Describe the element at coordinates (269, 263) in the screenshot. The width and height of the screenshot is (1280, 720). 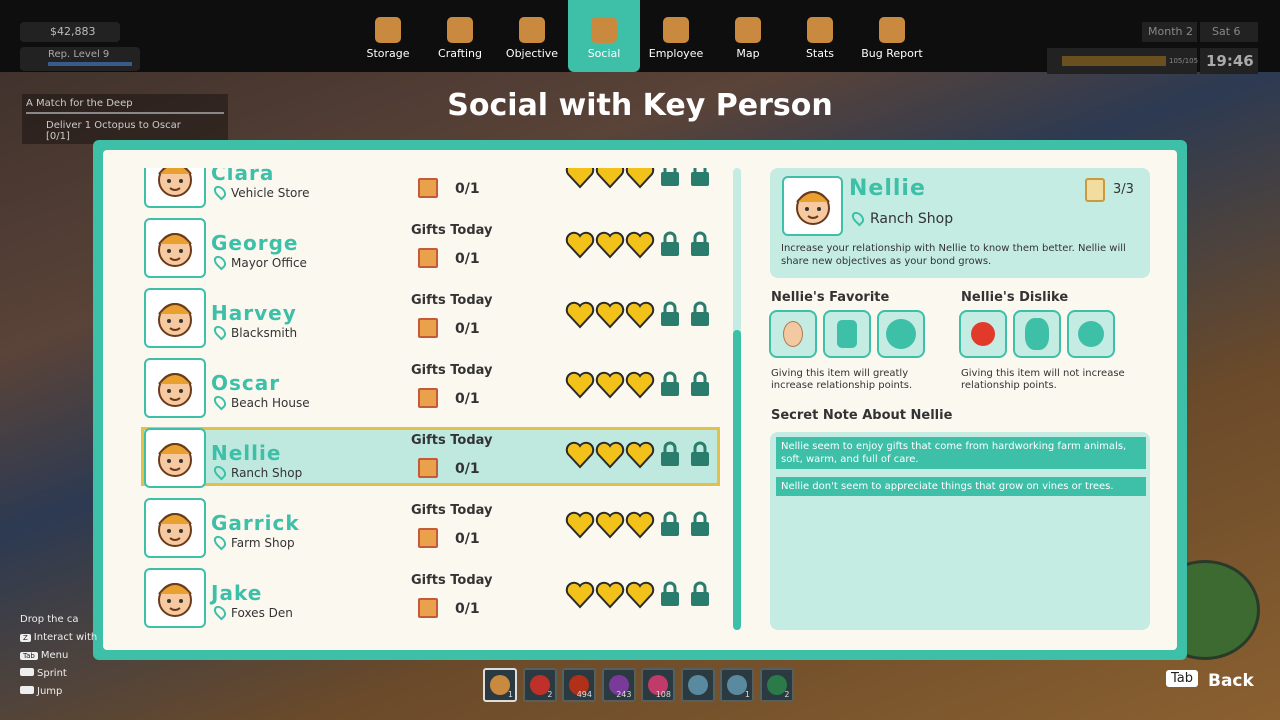
I see `person-location: Mayor Office` at that location.